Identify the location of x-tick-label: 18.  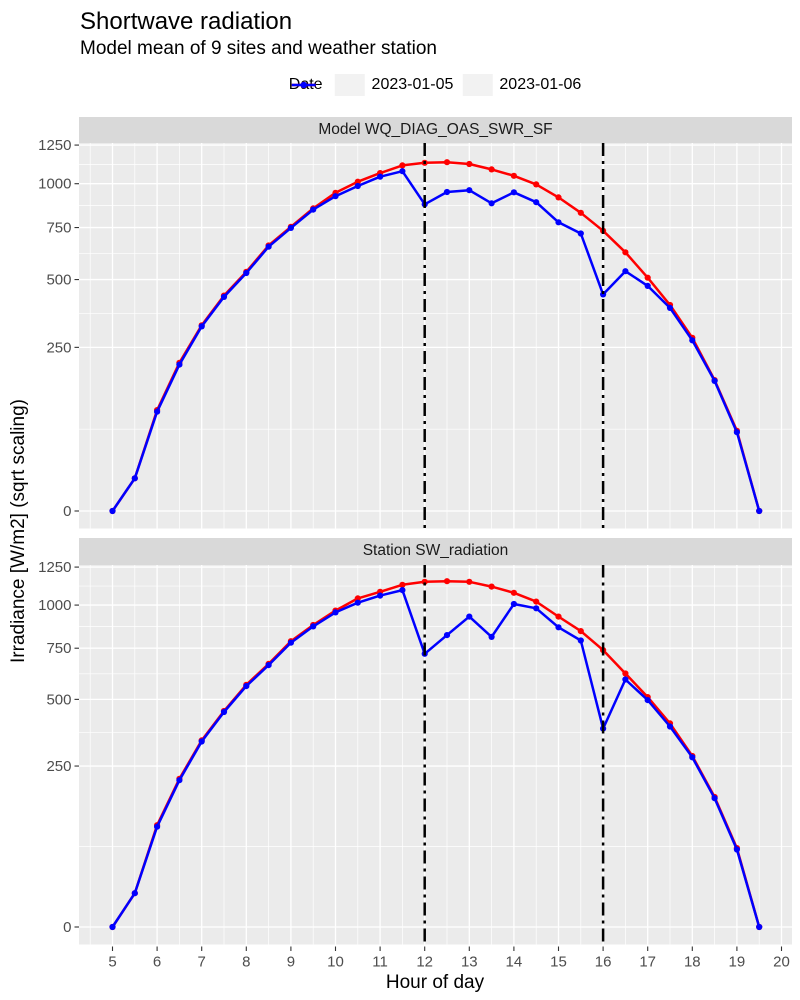
(692, 962).